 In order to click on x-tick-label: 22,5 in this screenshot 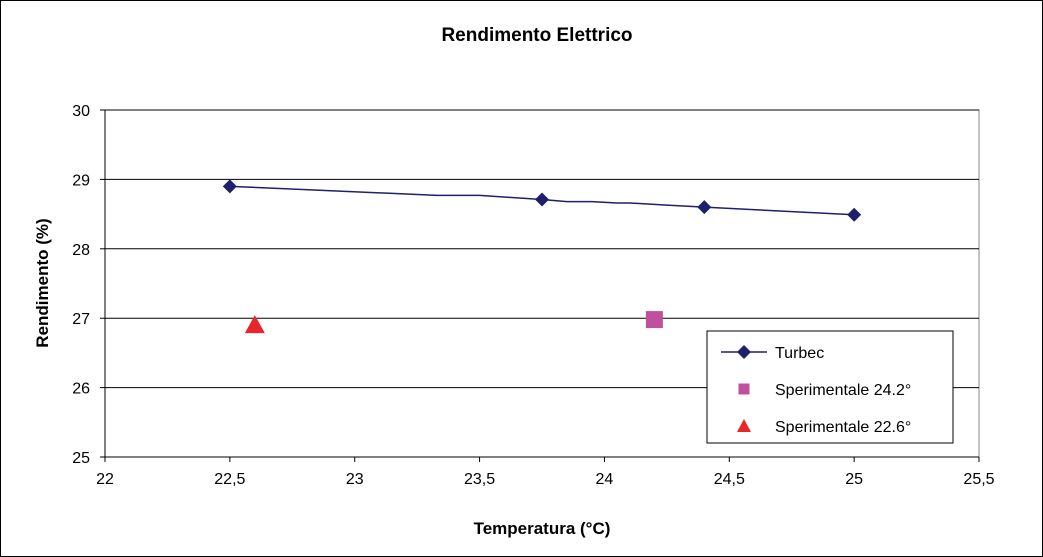, I will do `click(229, 479)`.